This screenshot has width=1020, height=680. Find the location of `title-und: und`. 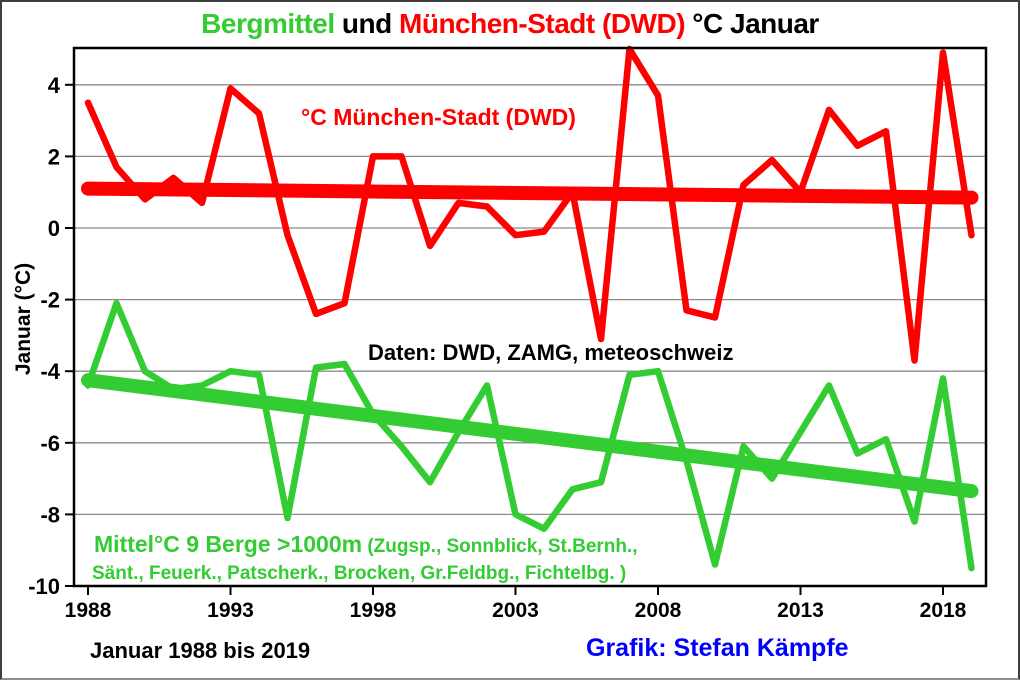

title-und: und is located at coordinates (367, 23).